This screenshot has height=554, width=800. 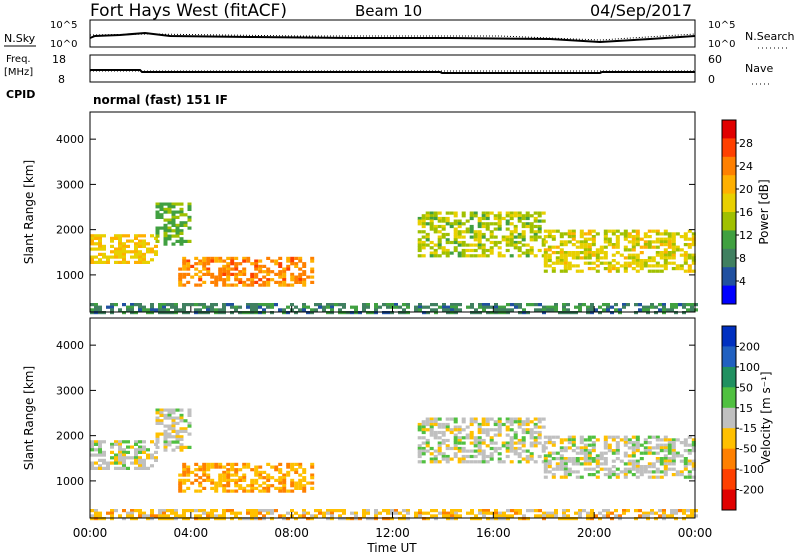 I want to click on xtick-label: 04:00, so click(x=191, y=533).